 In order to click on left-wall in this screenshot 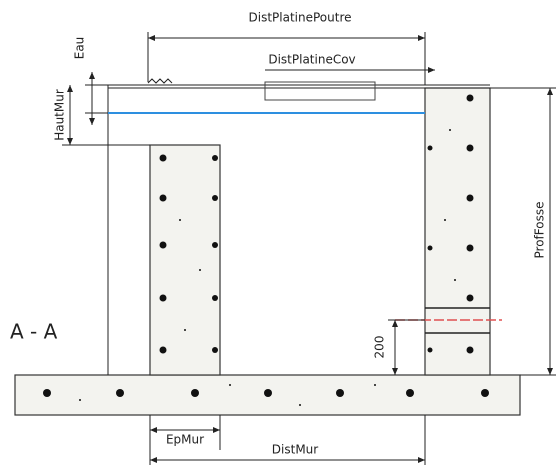, I will do `click(185, 260)`.